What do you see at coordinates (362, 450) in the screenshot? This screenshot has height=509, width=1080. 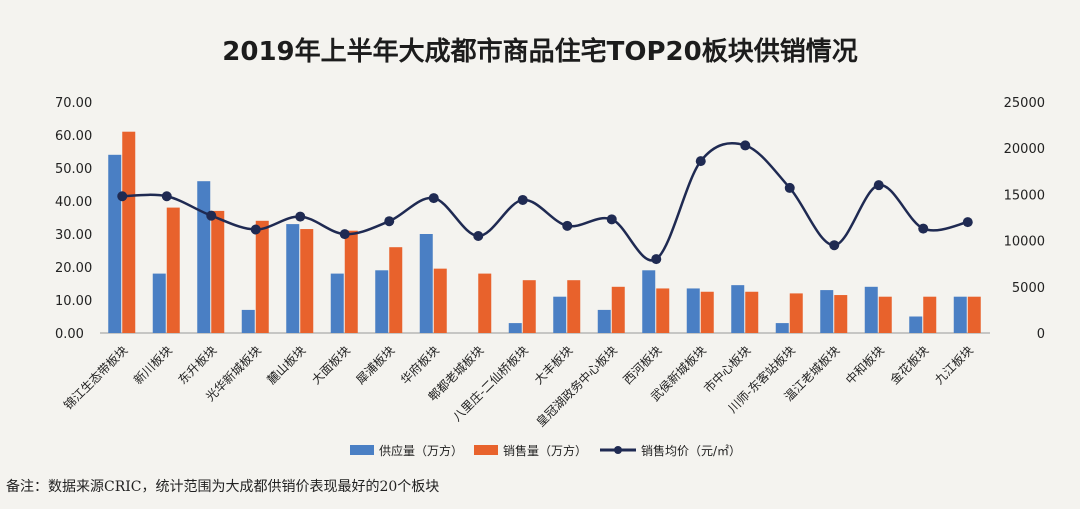 I see `legend-swatch-supply` at bounding box center [362, 450].